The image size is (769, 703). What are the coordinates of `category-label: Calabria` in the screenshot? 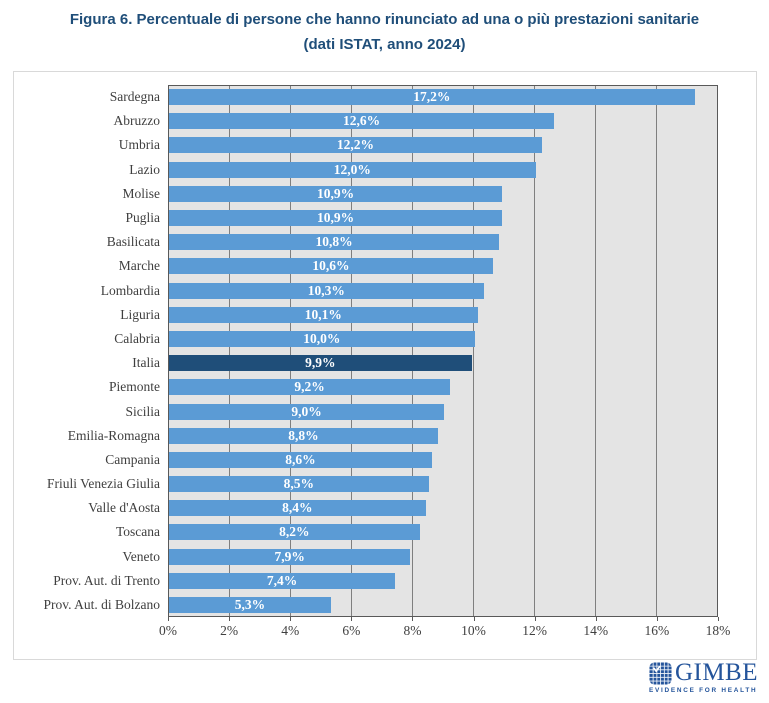 It's located at (137, 338).